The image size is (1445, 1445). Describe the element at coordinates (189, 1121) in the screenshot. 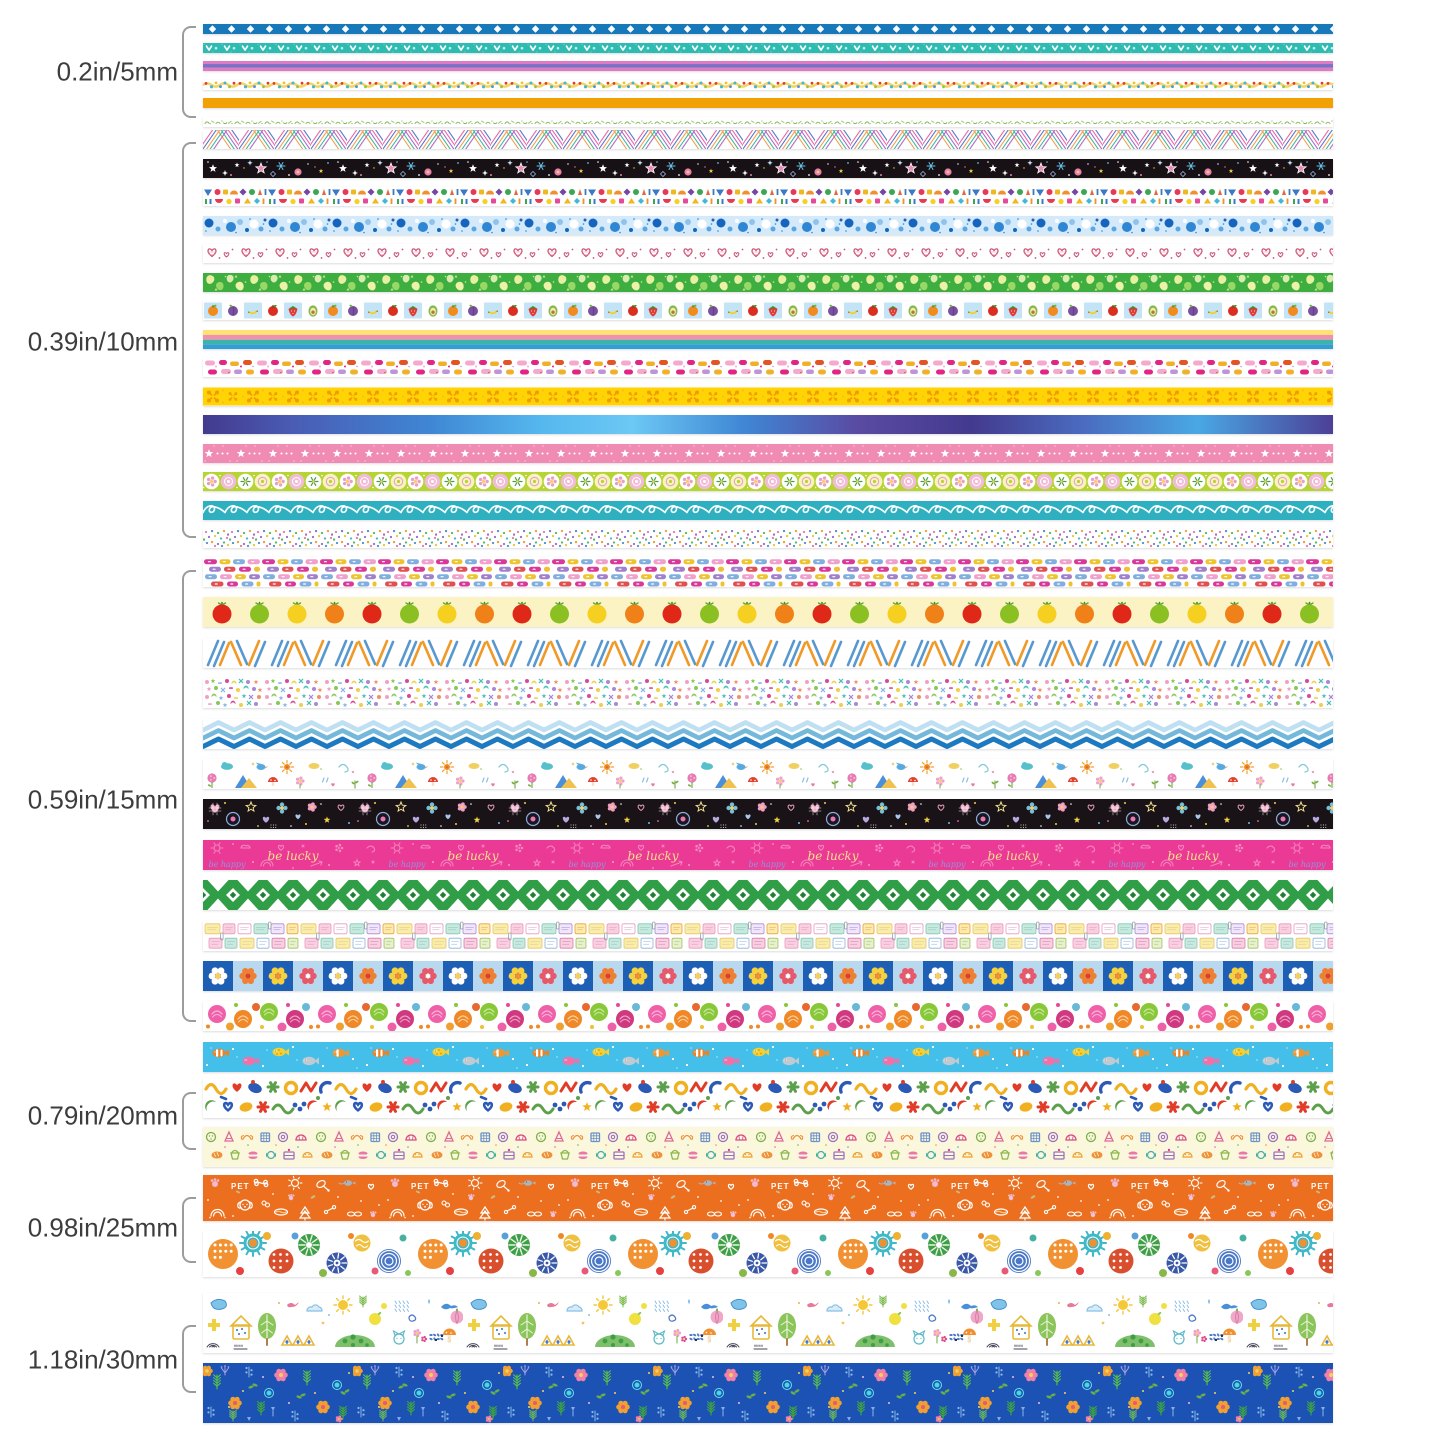

I see `size-bracket-20mm` at that location.